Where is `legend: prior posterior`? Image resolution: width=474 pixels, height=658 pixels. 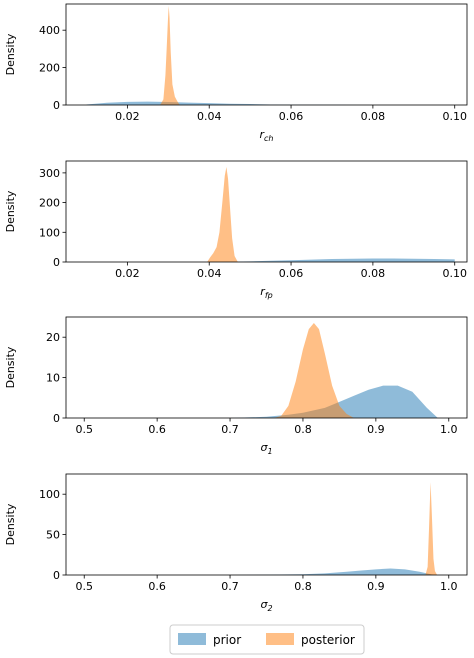 legend: prior posterior is located at coordinates (267, 639).